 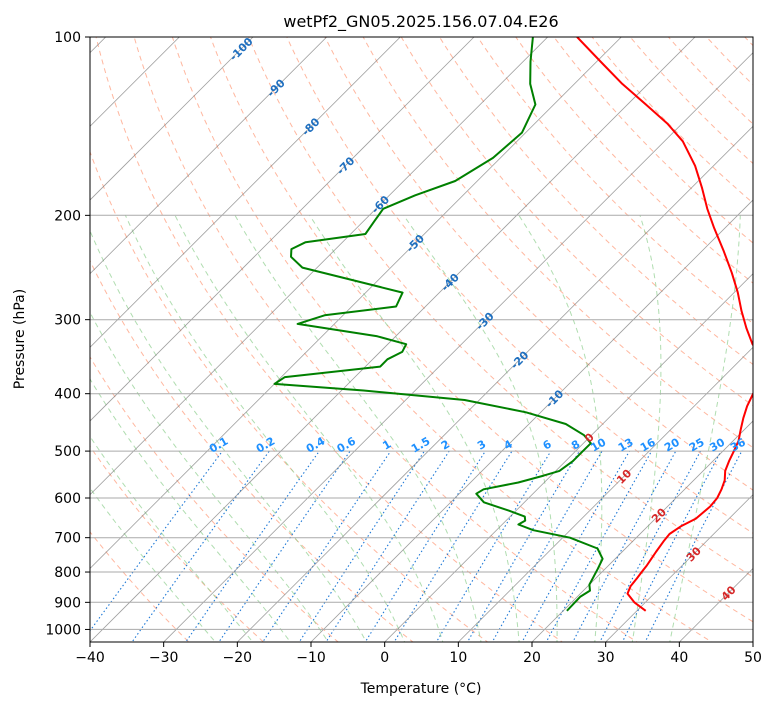 What do you see at coordinates (67, 321) in the screenshot?
I see `y-tick-label: 300` at bounding box center [67, 321].